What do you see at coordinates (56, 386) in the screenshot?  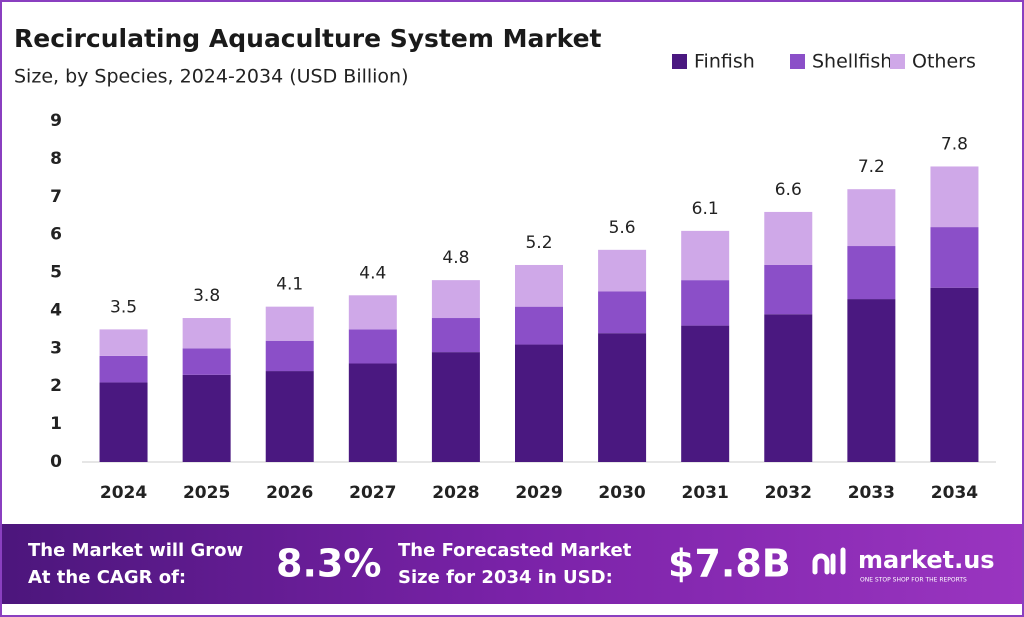 I see `y-tick-label: 2` at bounding box center [56, 386].